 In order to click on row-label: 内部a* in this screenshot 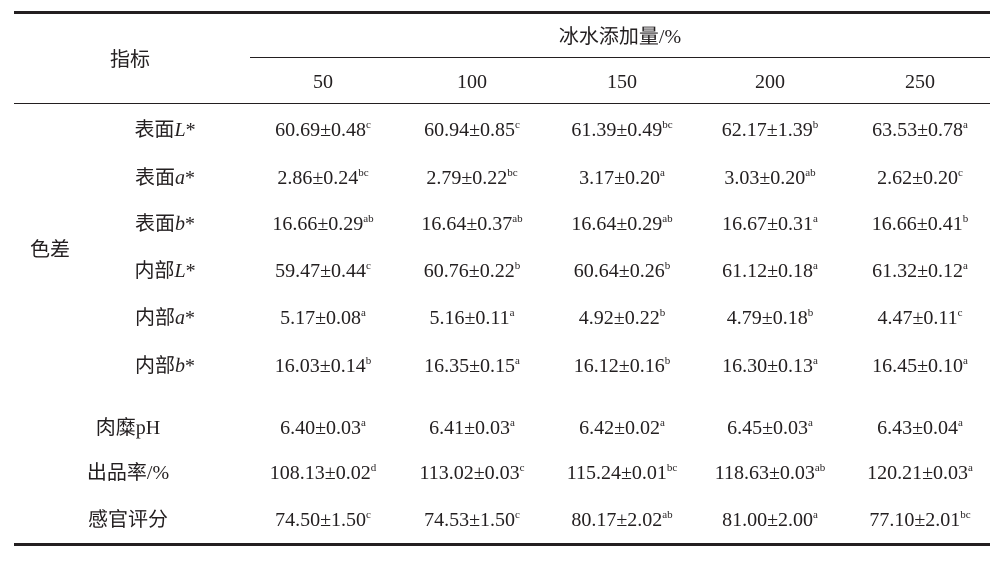, I will do `click(165, 318)`.